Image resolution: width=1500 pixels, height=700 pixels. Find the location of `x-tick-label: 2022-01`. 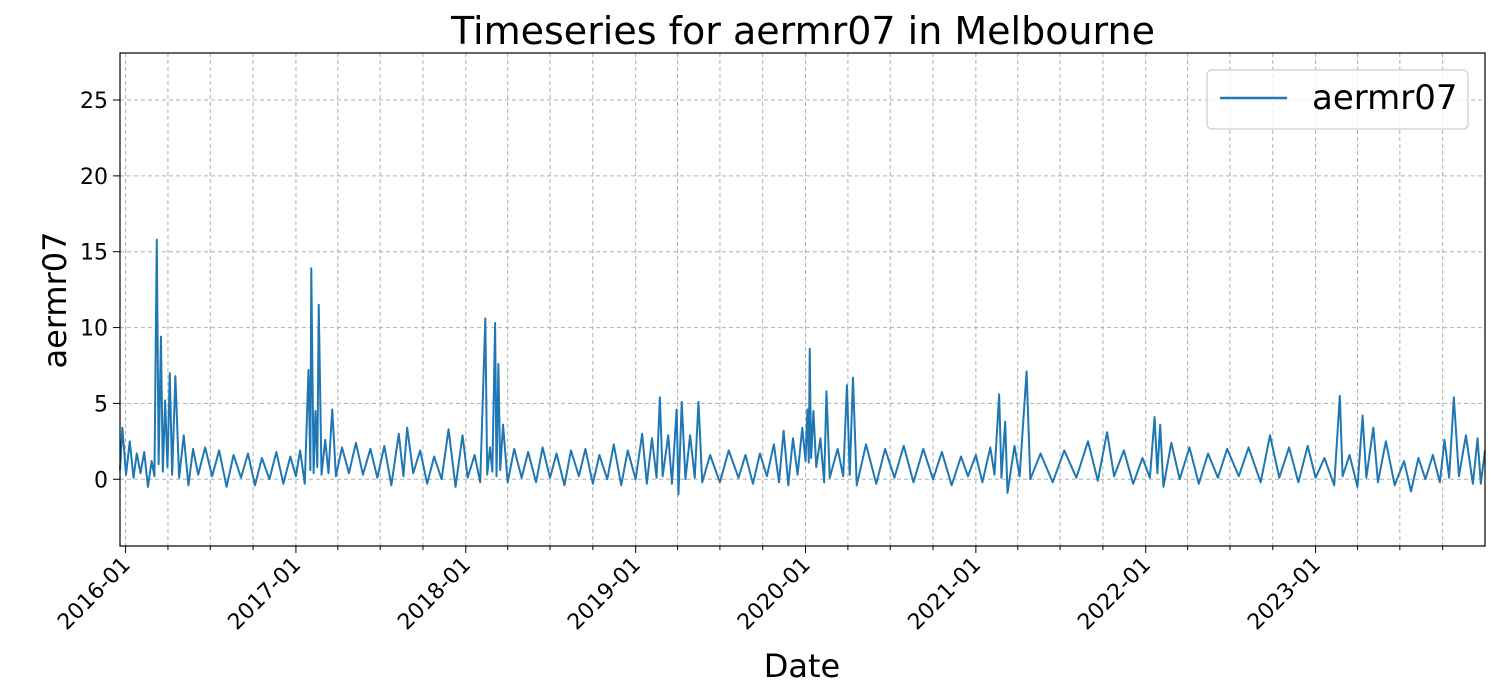

x-tick-label: 2022-01 is located at coordinates (1114, 594).